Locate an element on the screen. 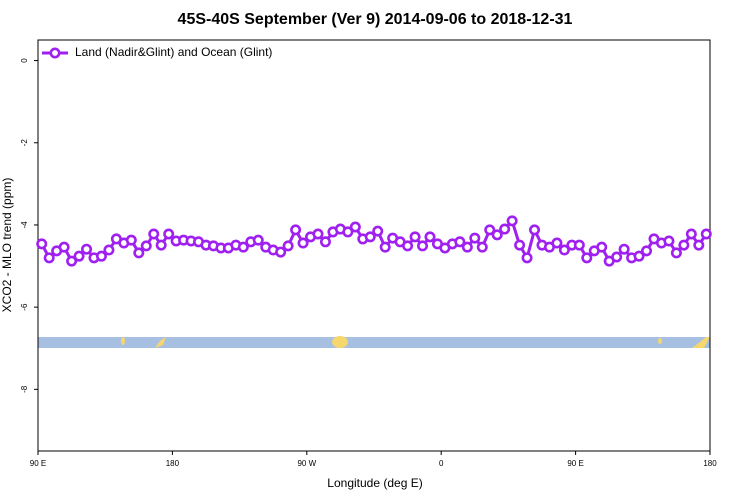 The image size is (750, 500). y-tick-label: 0 is located at coordinates (24, 60).